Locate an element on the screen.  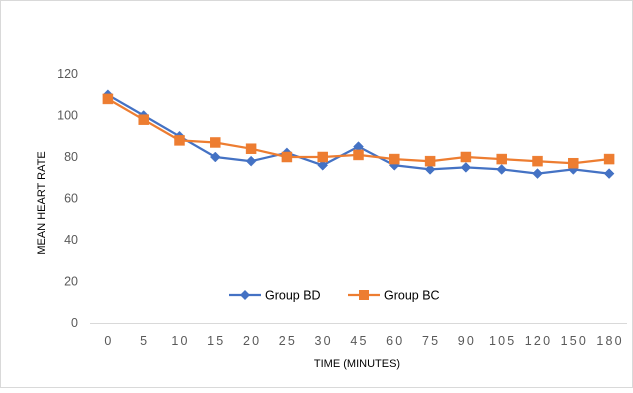
x-tick-label: 15 is located at coordinates (216, 341).